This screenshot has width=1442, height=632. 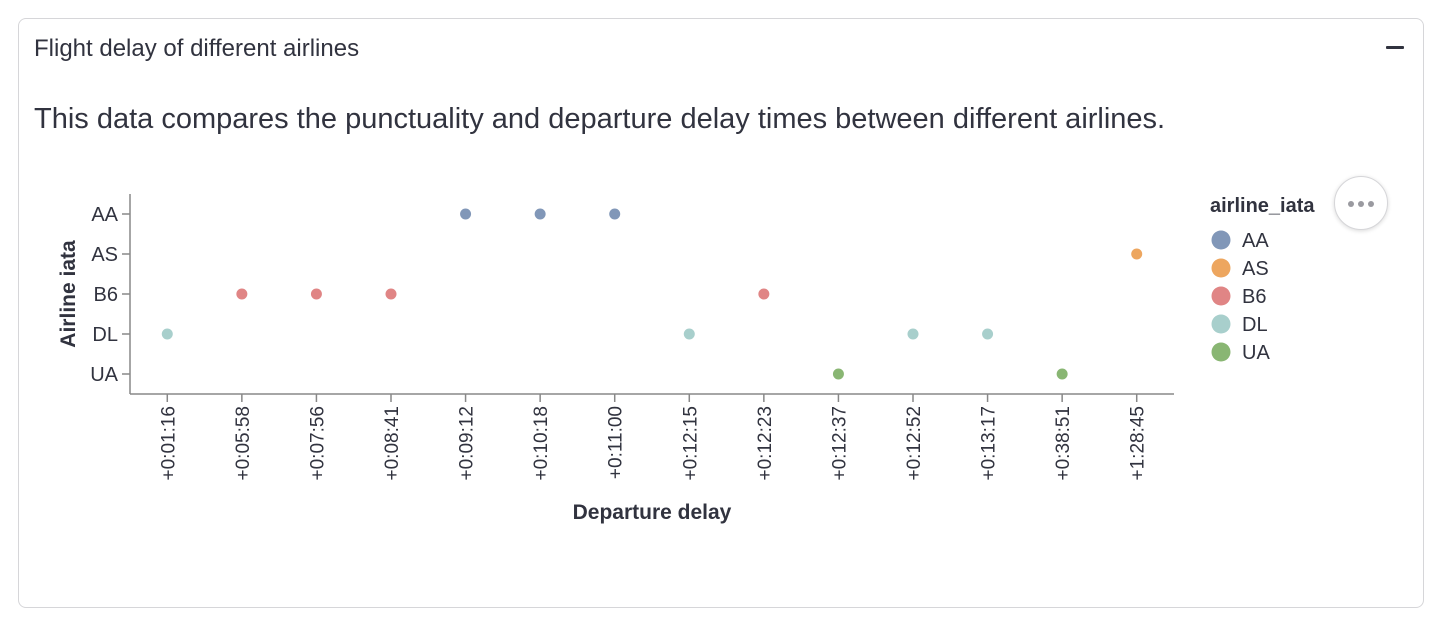 What do you see at coordinates (652, 512) in the screenshot?
I see `x-axis-title: Departure delay` at bounding box center [652, 512].